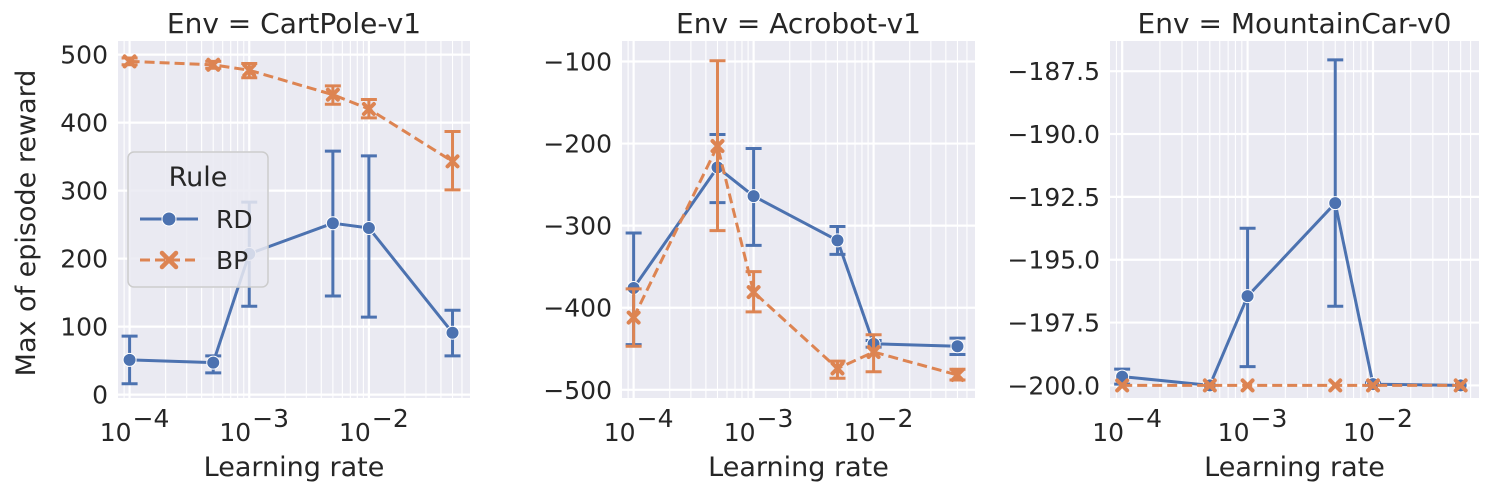  What do you see at coordinates (100, 395) in the screenshot?
I see `y-tick-label: 0` at bounding box center [100, 395].